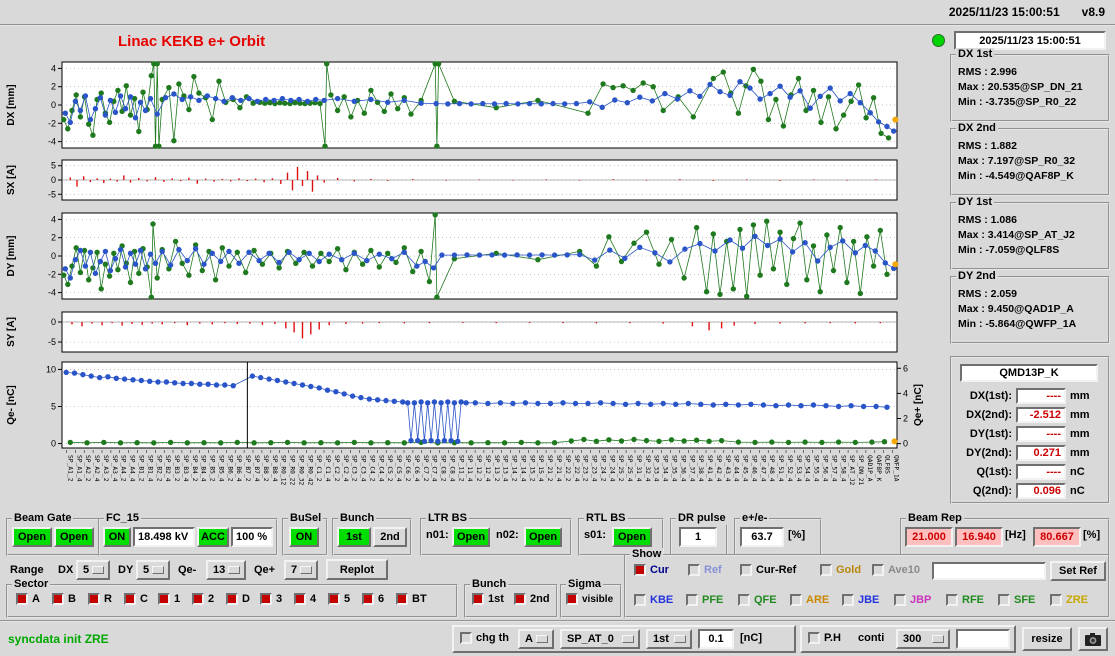  Describe the element at coordinates (256, 468) in the screenshot. I see `svg-text: SP_B7_4` at that location.